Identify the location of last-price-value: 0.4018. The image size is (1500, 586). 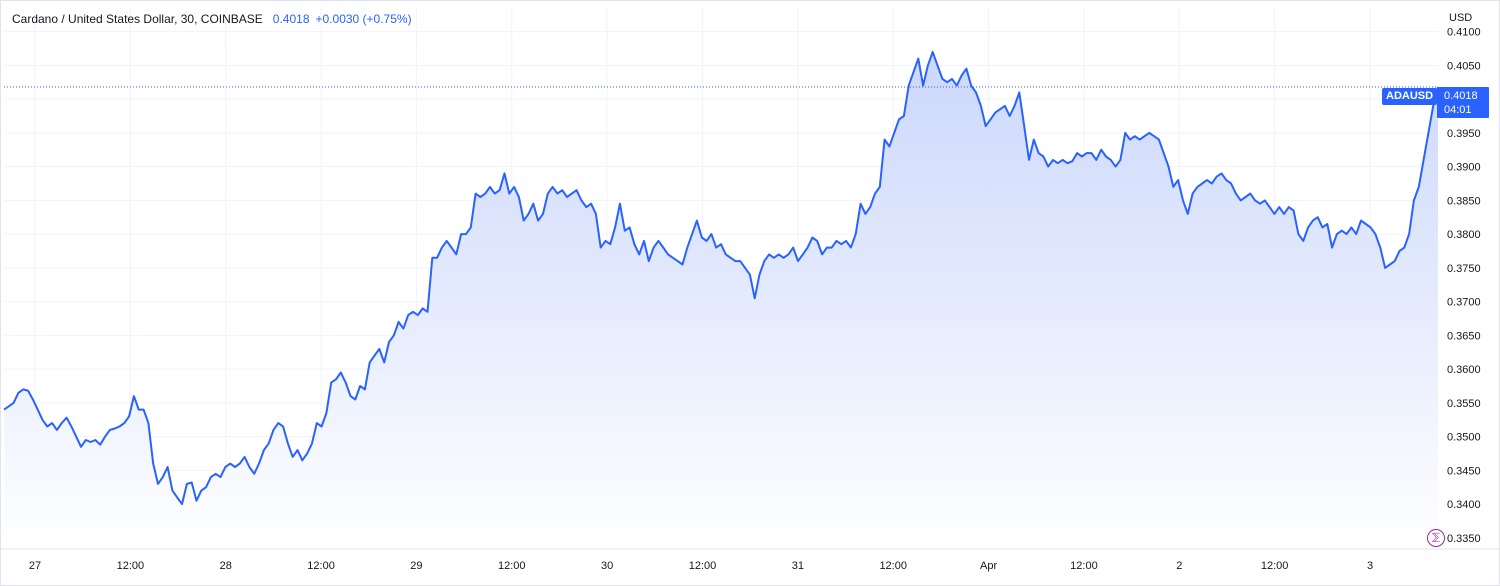
(1461, 96).